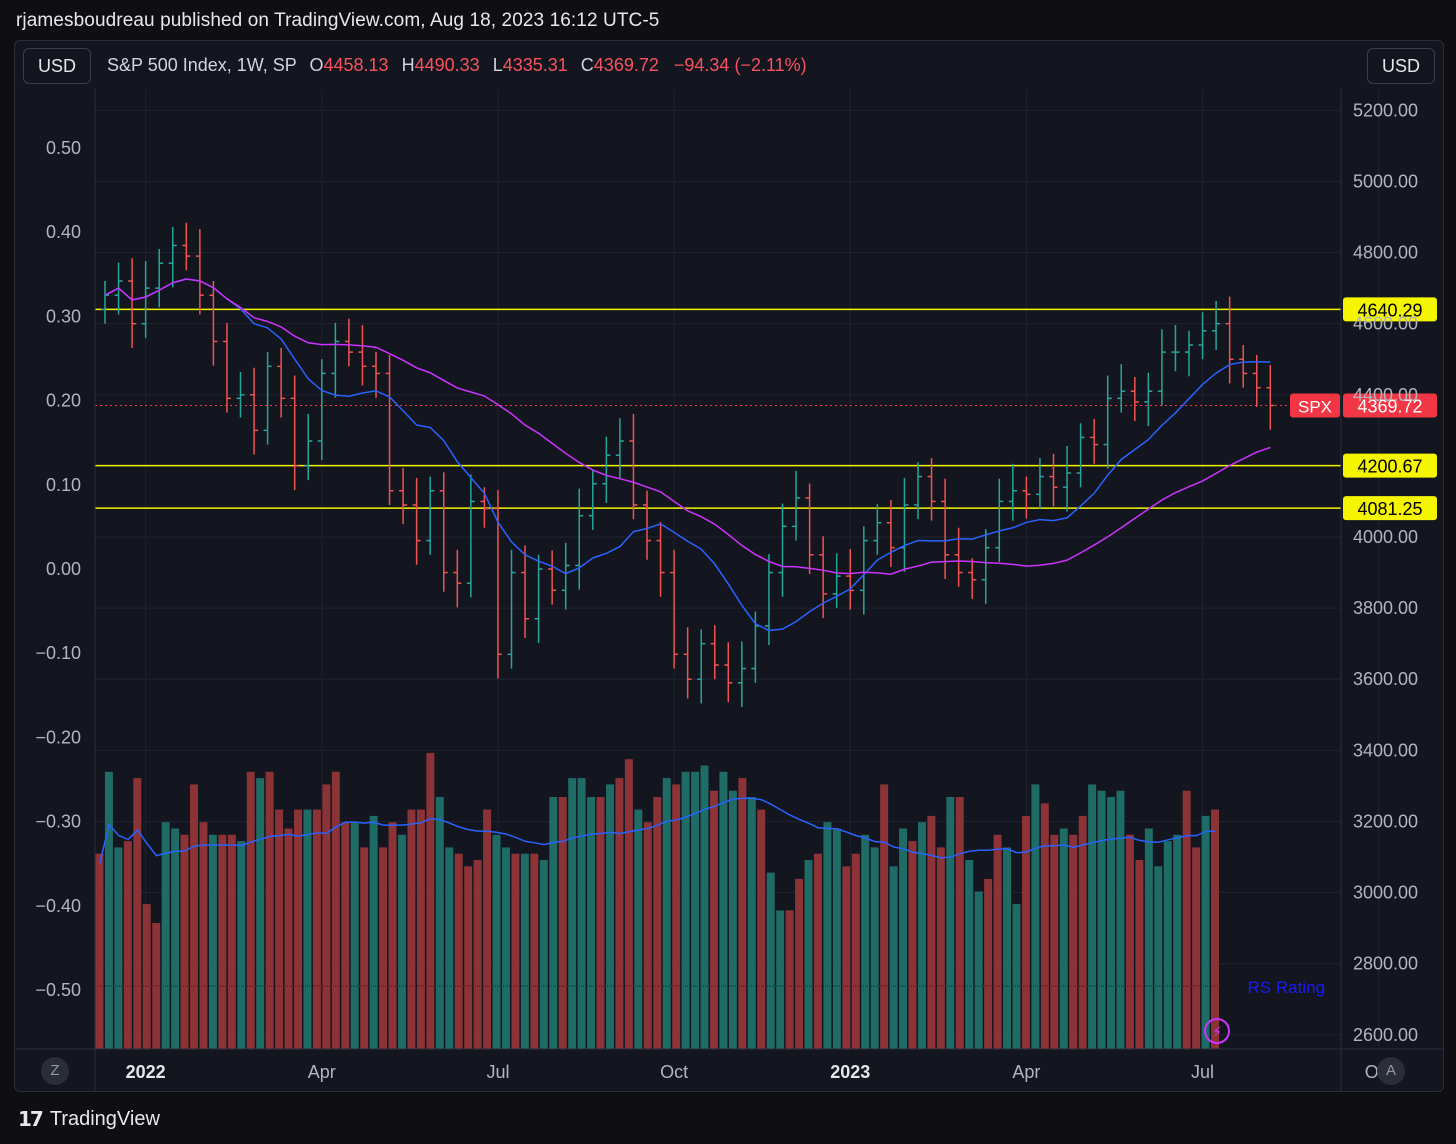  I want to click on lightning-icon, so click(1217, 1031).